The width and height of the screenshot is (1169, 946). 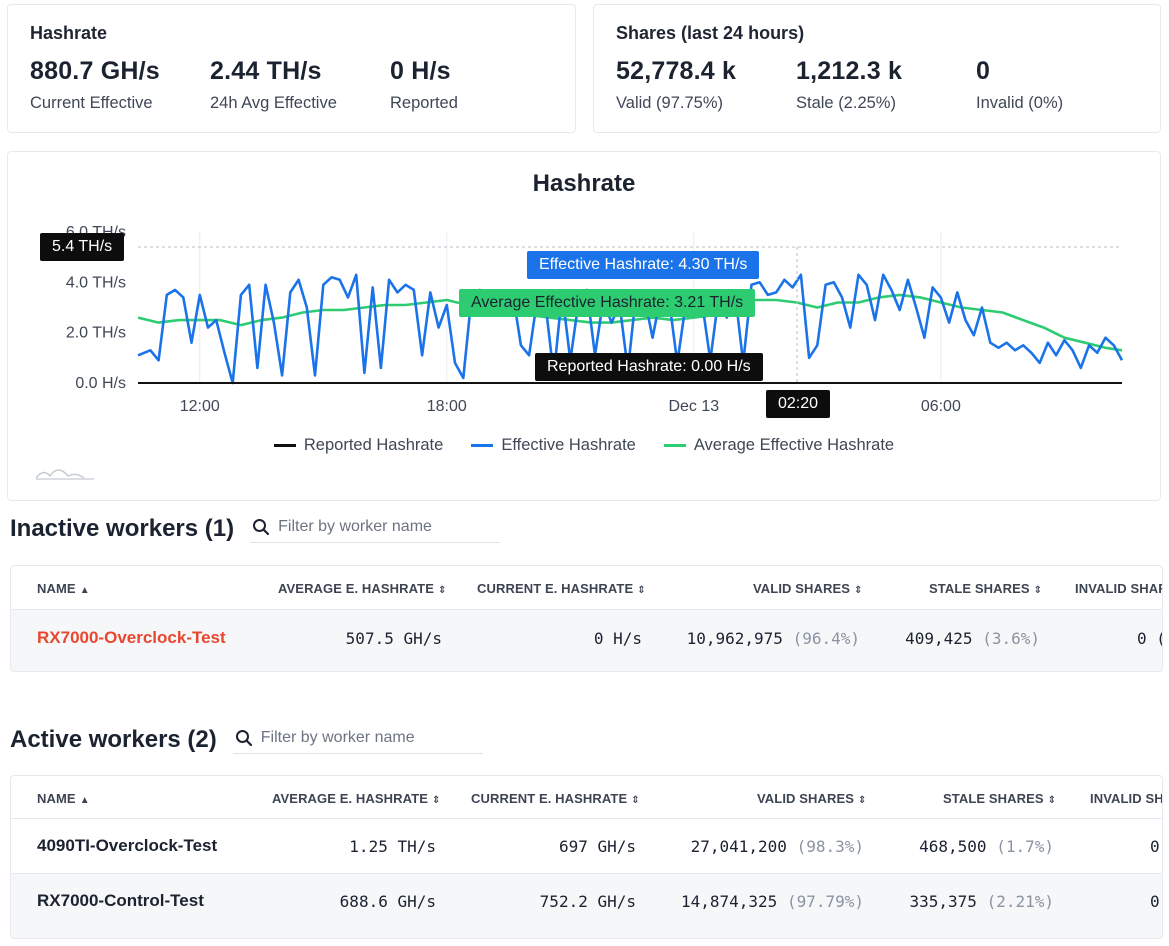 What do you see at coordinates (1155, 901) in the screenshot?
I see `cell-invalid-shares: 0` at bounding box center [1155, 901].